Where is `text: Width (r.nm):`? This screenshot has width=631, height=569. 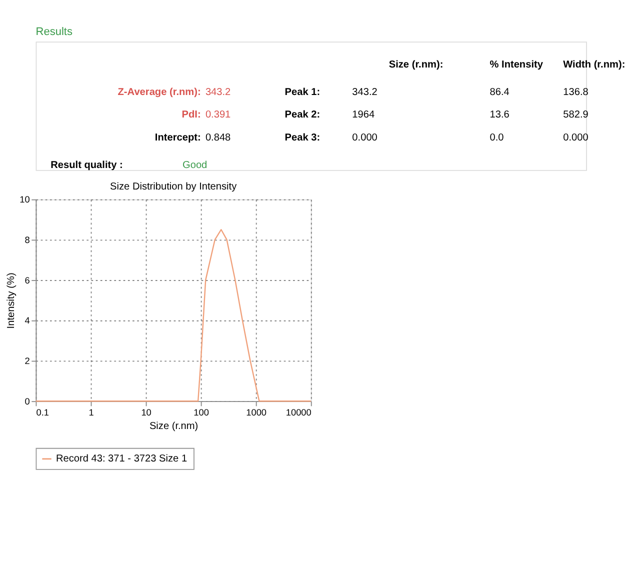
text: Width (r.nm): is located at coordinates (594, 64).